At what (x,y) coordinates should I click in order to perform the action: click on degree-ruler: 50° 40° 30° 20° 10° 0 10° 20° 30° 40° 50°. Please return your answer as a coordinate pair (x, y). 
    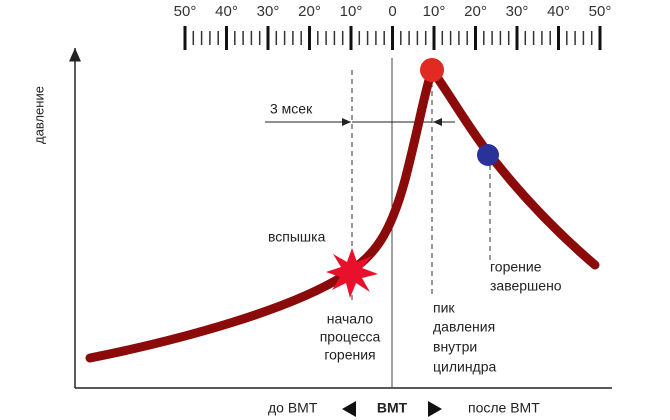
    Looking at the image, I should click on (393, 26).